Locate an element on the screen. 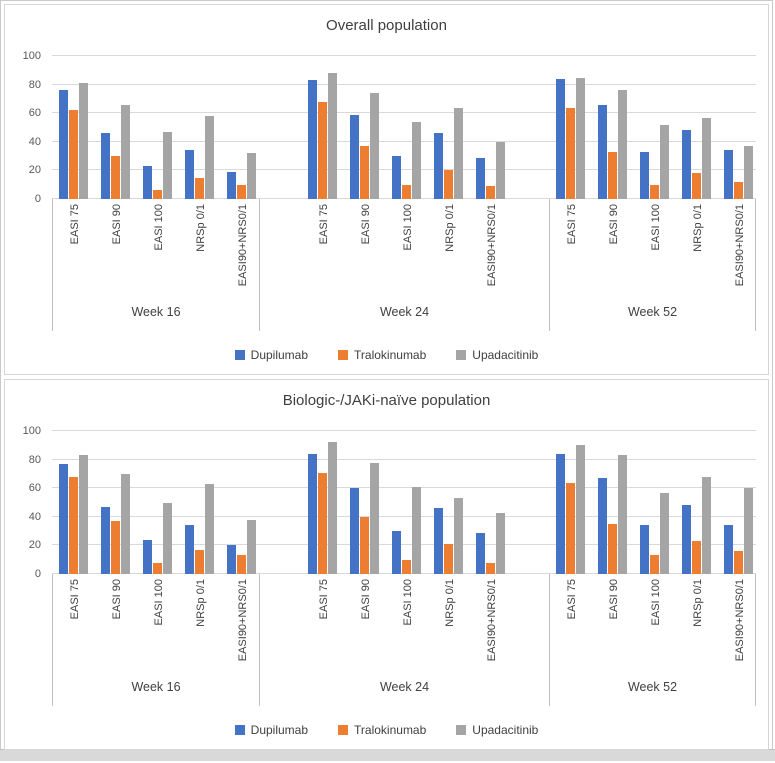  category-label-cell: NRSp 0/1 is located at coordinates (449, 228).